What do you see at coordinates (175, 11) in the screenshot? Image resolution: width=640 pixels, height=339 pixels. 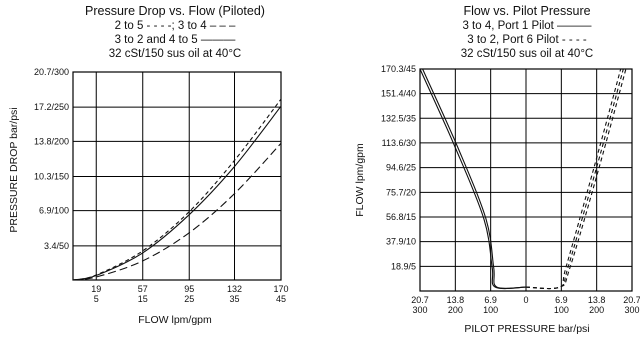 I see `chart-title: Pressure Drop vs. Flow (Piloted)` at bounding box center [175, 11].